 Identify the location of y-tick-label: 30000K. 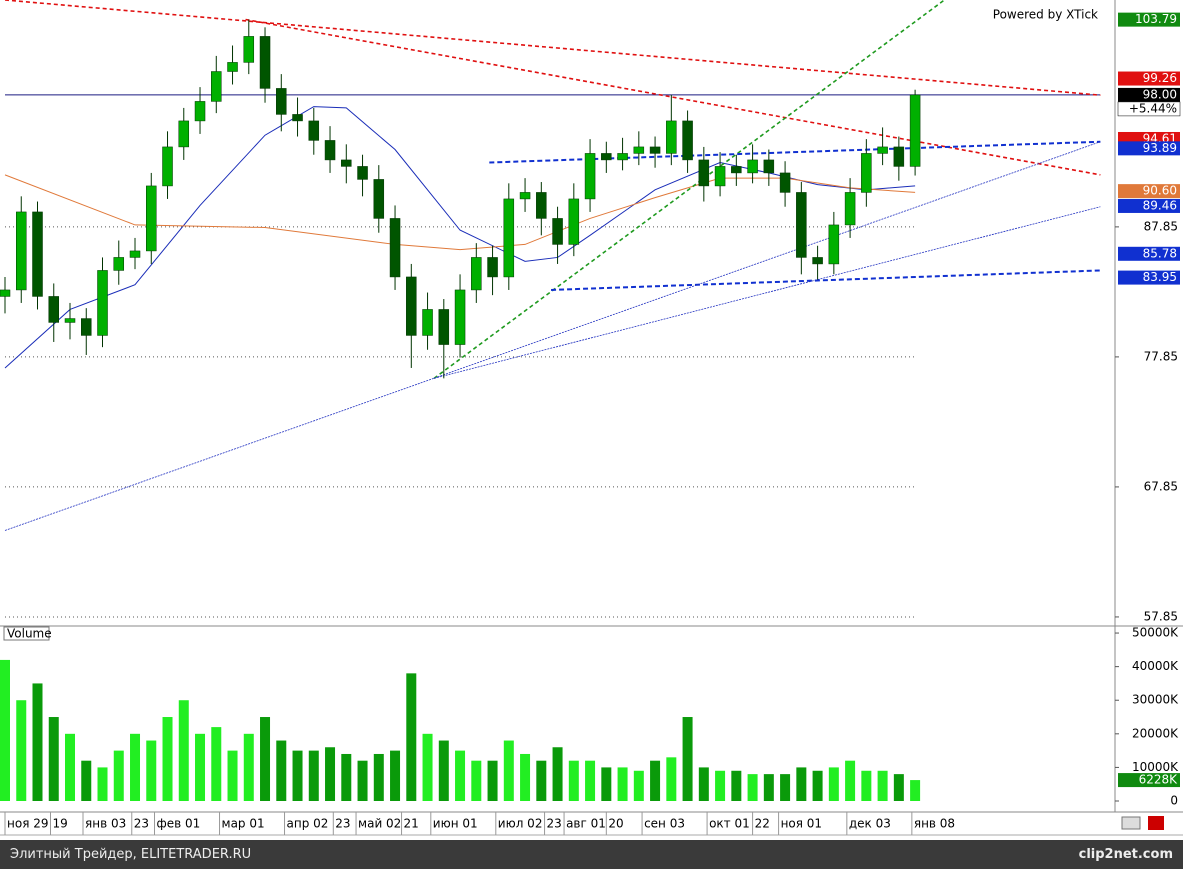
(1155, 700).